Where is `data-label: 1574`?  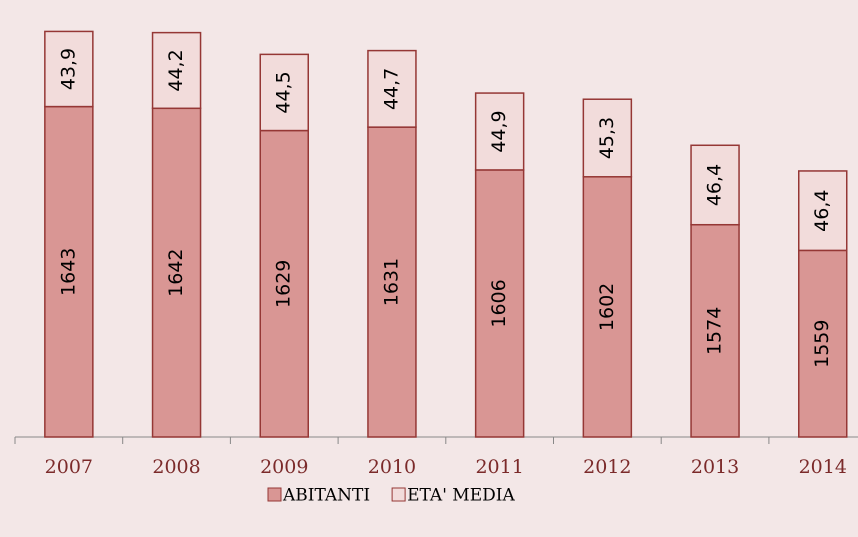
data-label: 1574 is located at coordinates (715, 331).